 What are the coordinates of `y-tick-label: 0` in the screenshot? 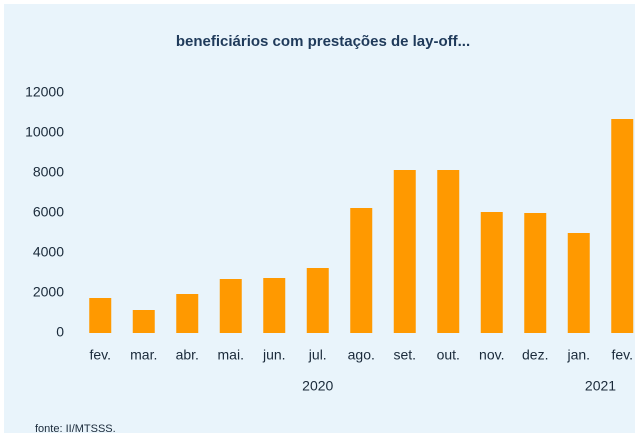 It's located at (60, 332).